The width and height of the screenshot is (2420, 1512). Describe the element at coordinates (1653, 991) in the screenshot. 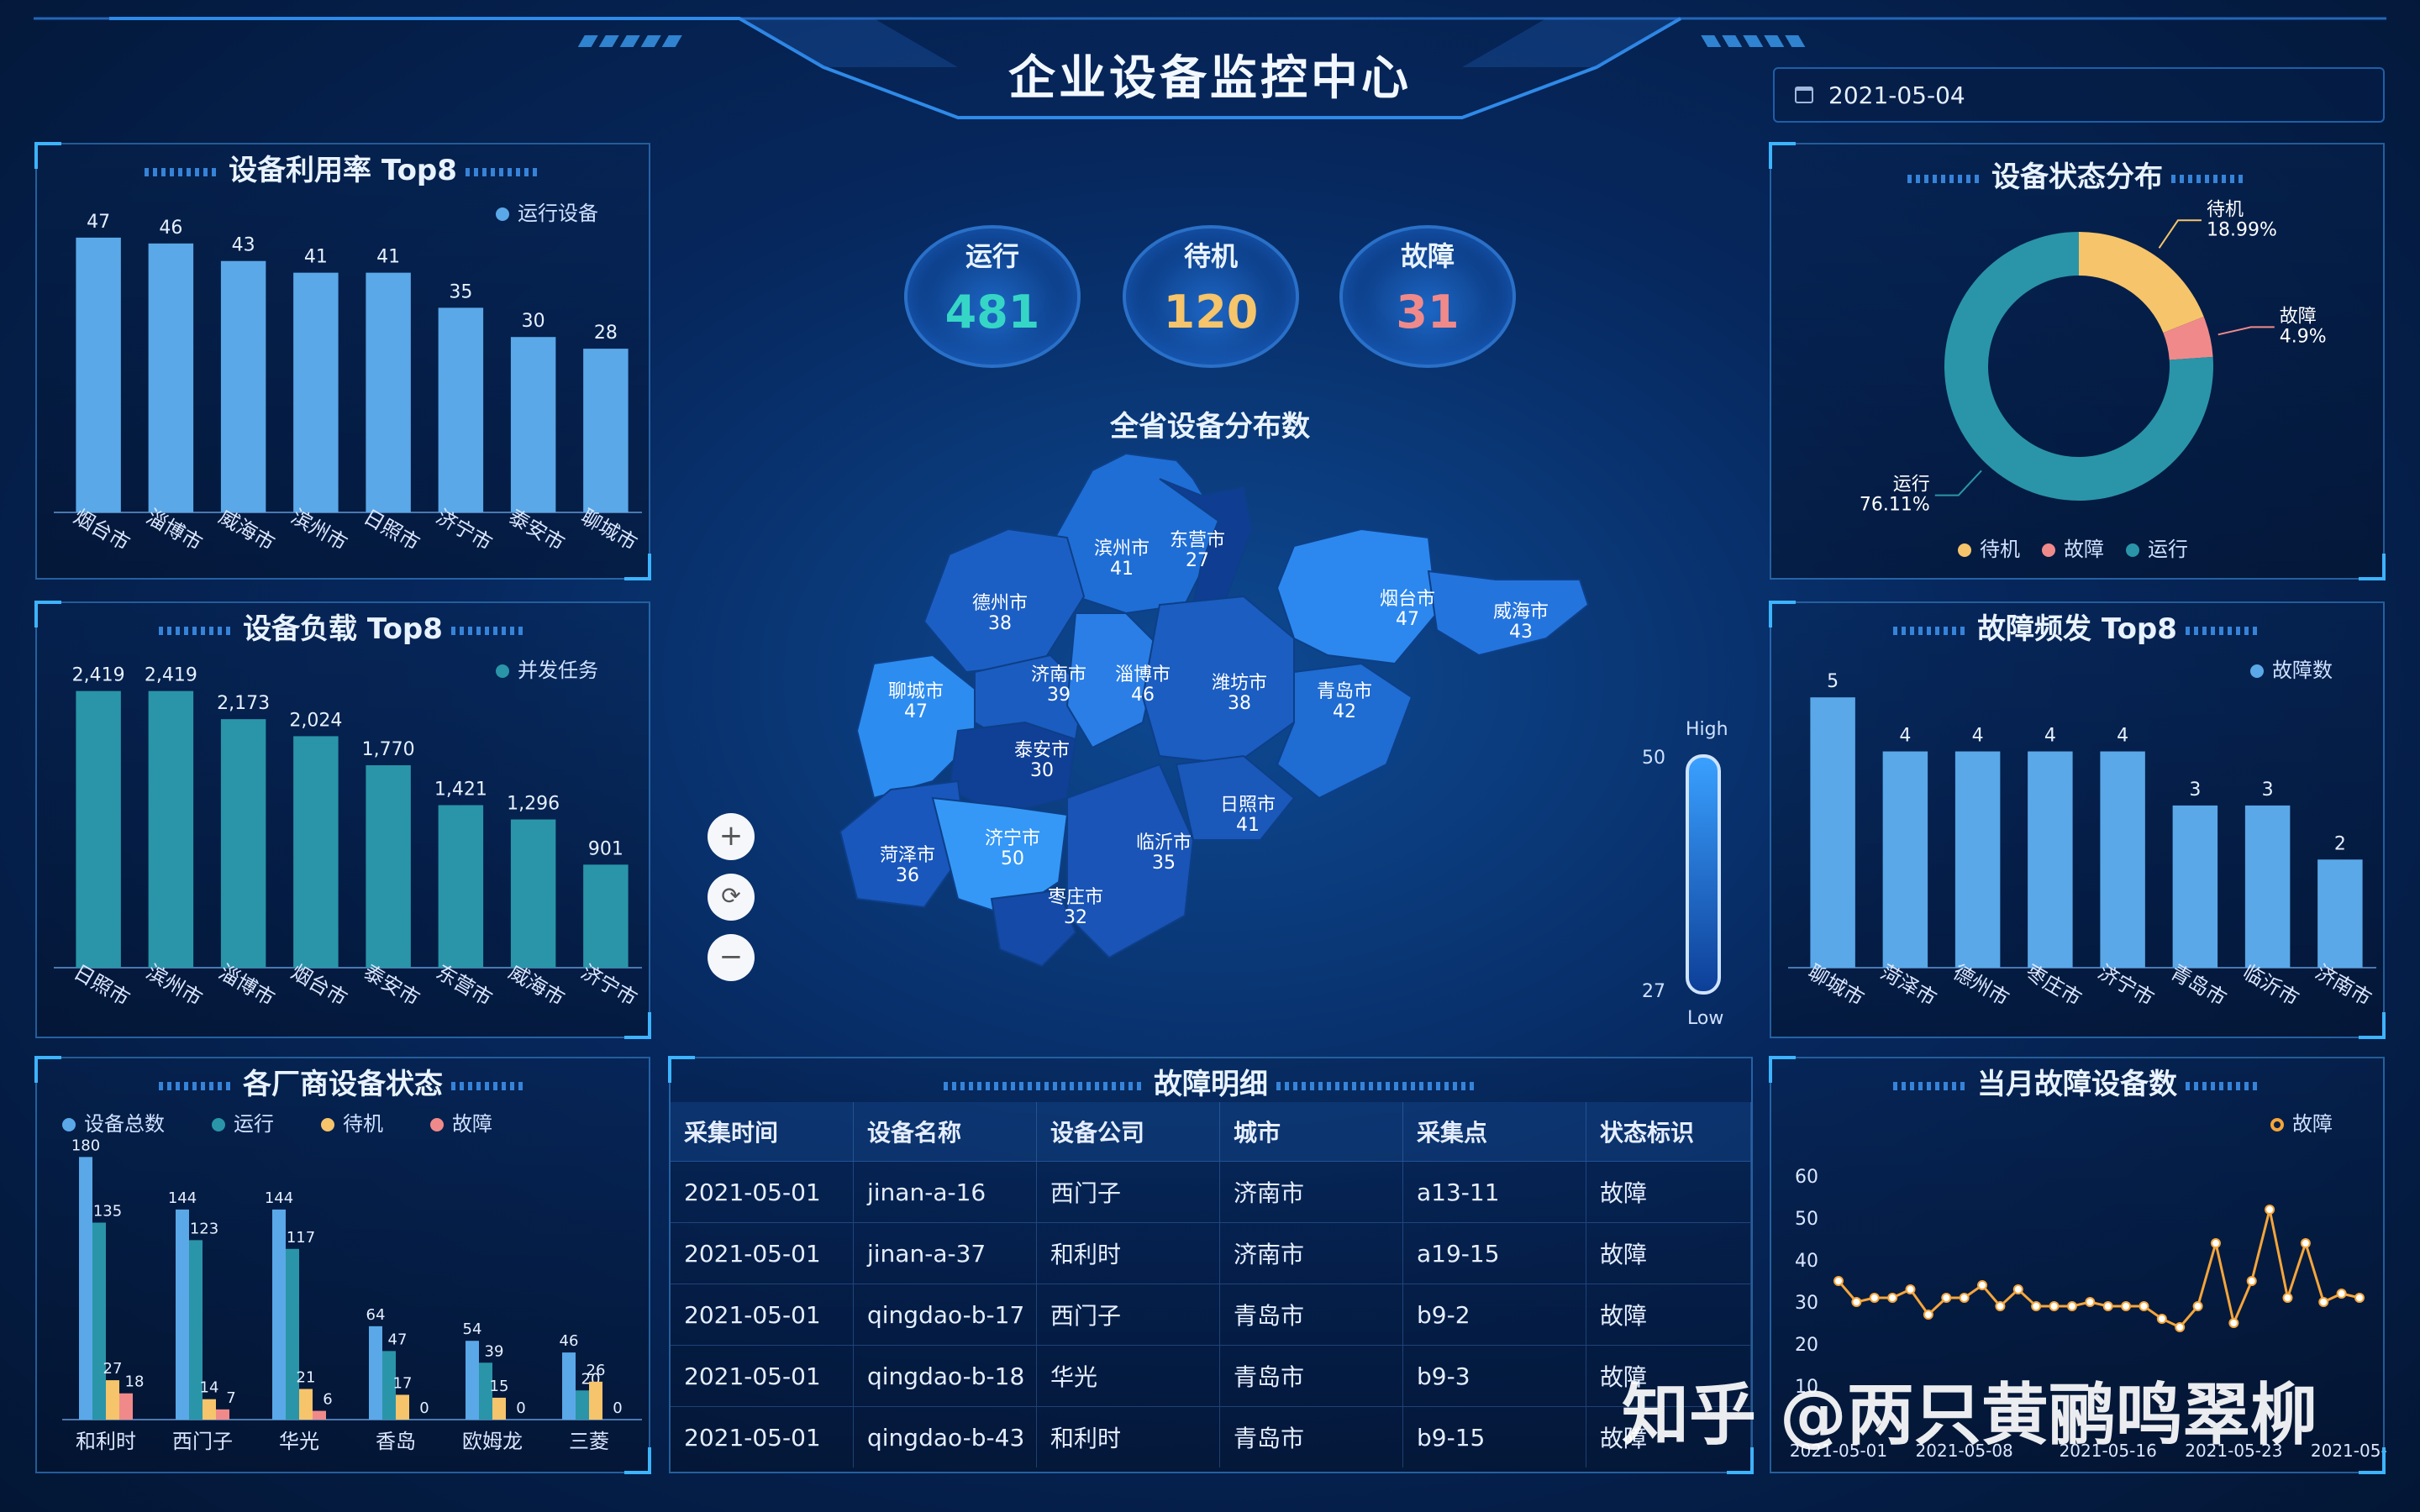

I see `scale-min-value: 27` at that location.